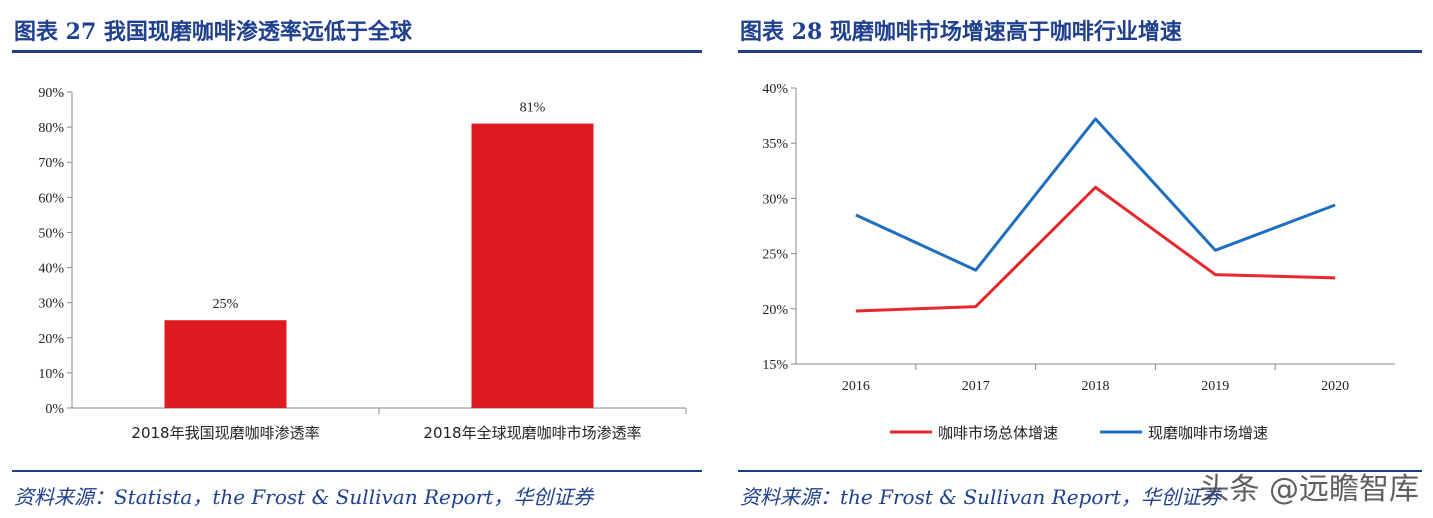 The height and width of the screenshot is (518, 1433). Describe the element at coordinates (856, 386) in the screenshot. I see `x-tick-label: 2016` at that location.